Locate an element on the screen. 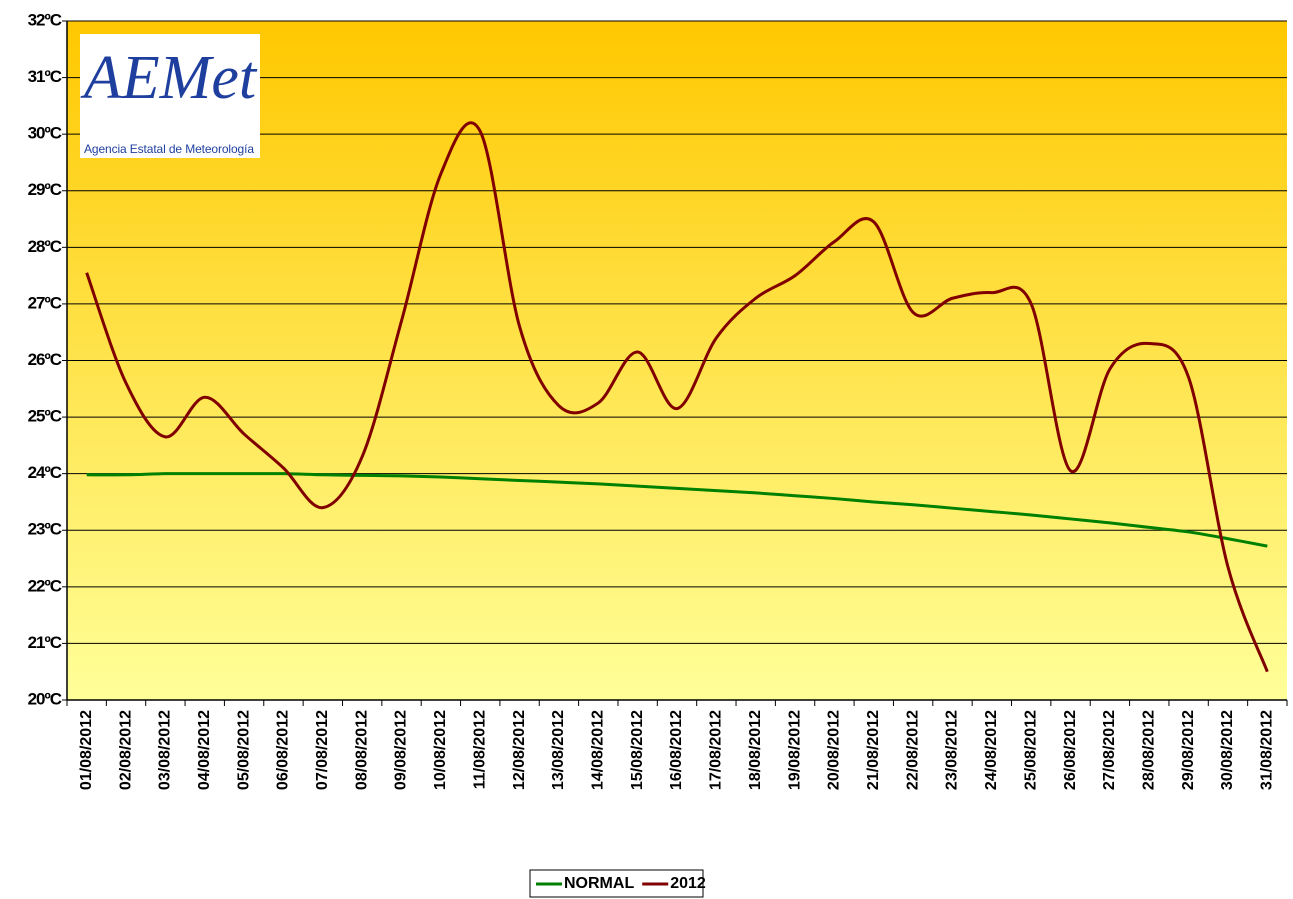  y-tick-label: 31ºC is located at coordinates (45, 76).